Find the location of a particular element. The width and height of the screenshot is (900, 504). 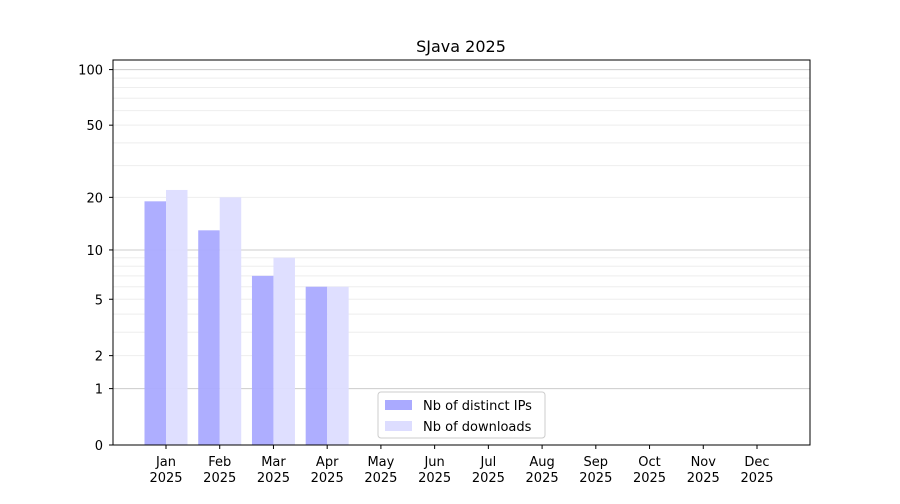

y-tick-label: 10 is located at coordinates (94, 251).